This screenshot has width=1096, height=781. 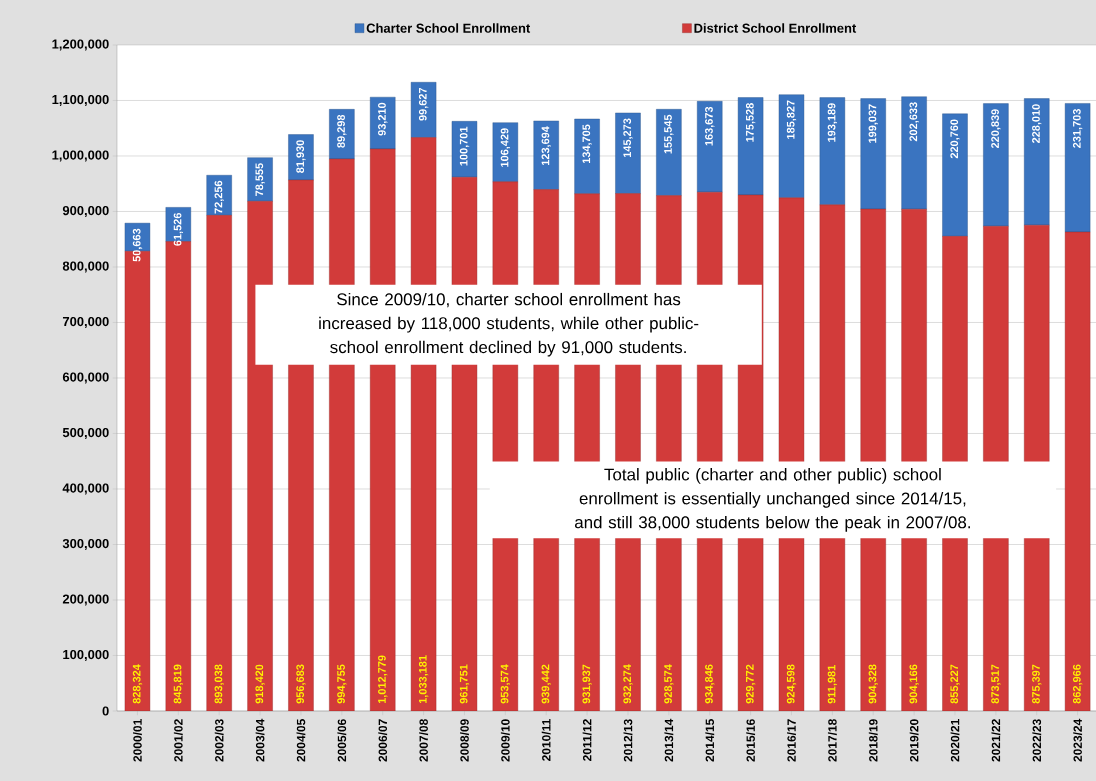 I want to click on x-tick-label: 2004/05, so click(x=301, y=740).